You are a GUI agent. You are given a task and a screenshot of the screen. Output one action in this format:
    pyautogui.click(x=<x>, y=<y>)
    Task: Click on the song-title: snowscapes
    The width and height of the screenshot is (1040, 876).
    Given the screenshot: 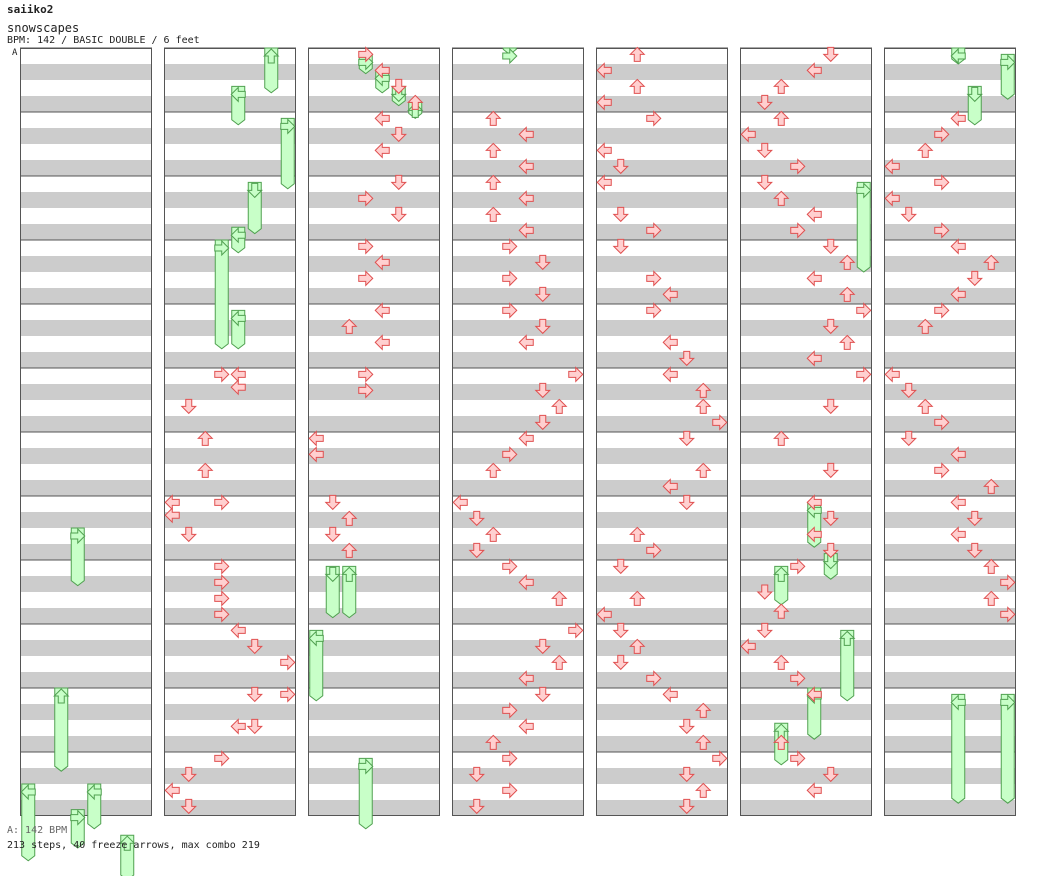 What is the action you would take?
    pyautogui.click(x=43, y=28)
    